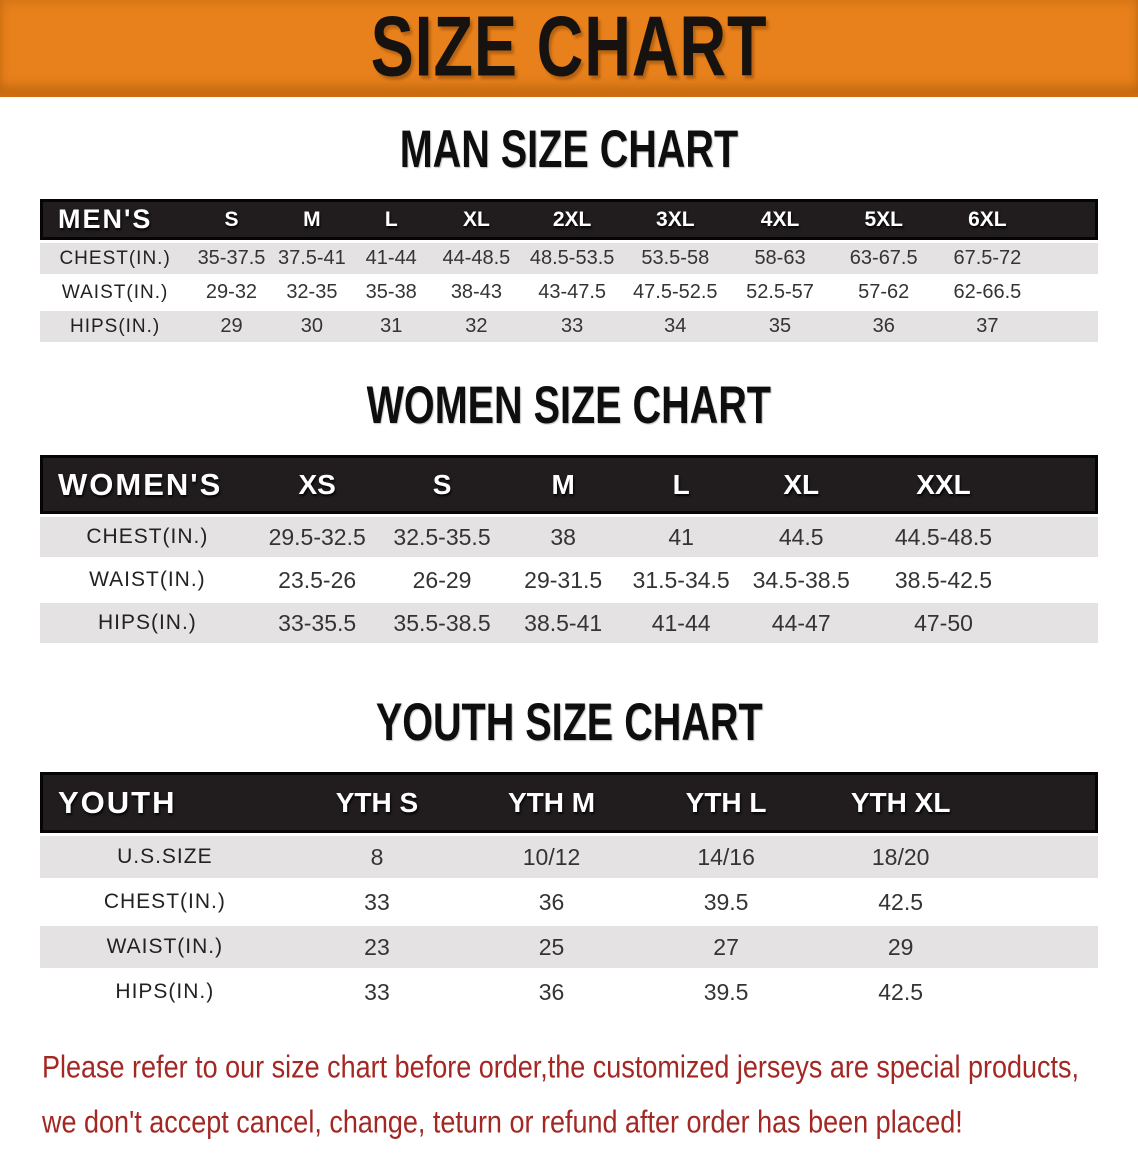  I want to click on measurement-value: 23.5-26, so click(317, 580).